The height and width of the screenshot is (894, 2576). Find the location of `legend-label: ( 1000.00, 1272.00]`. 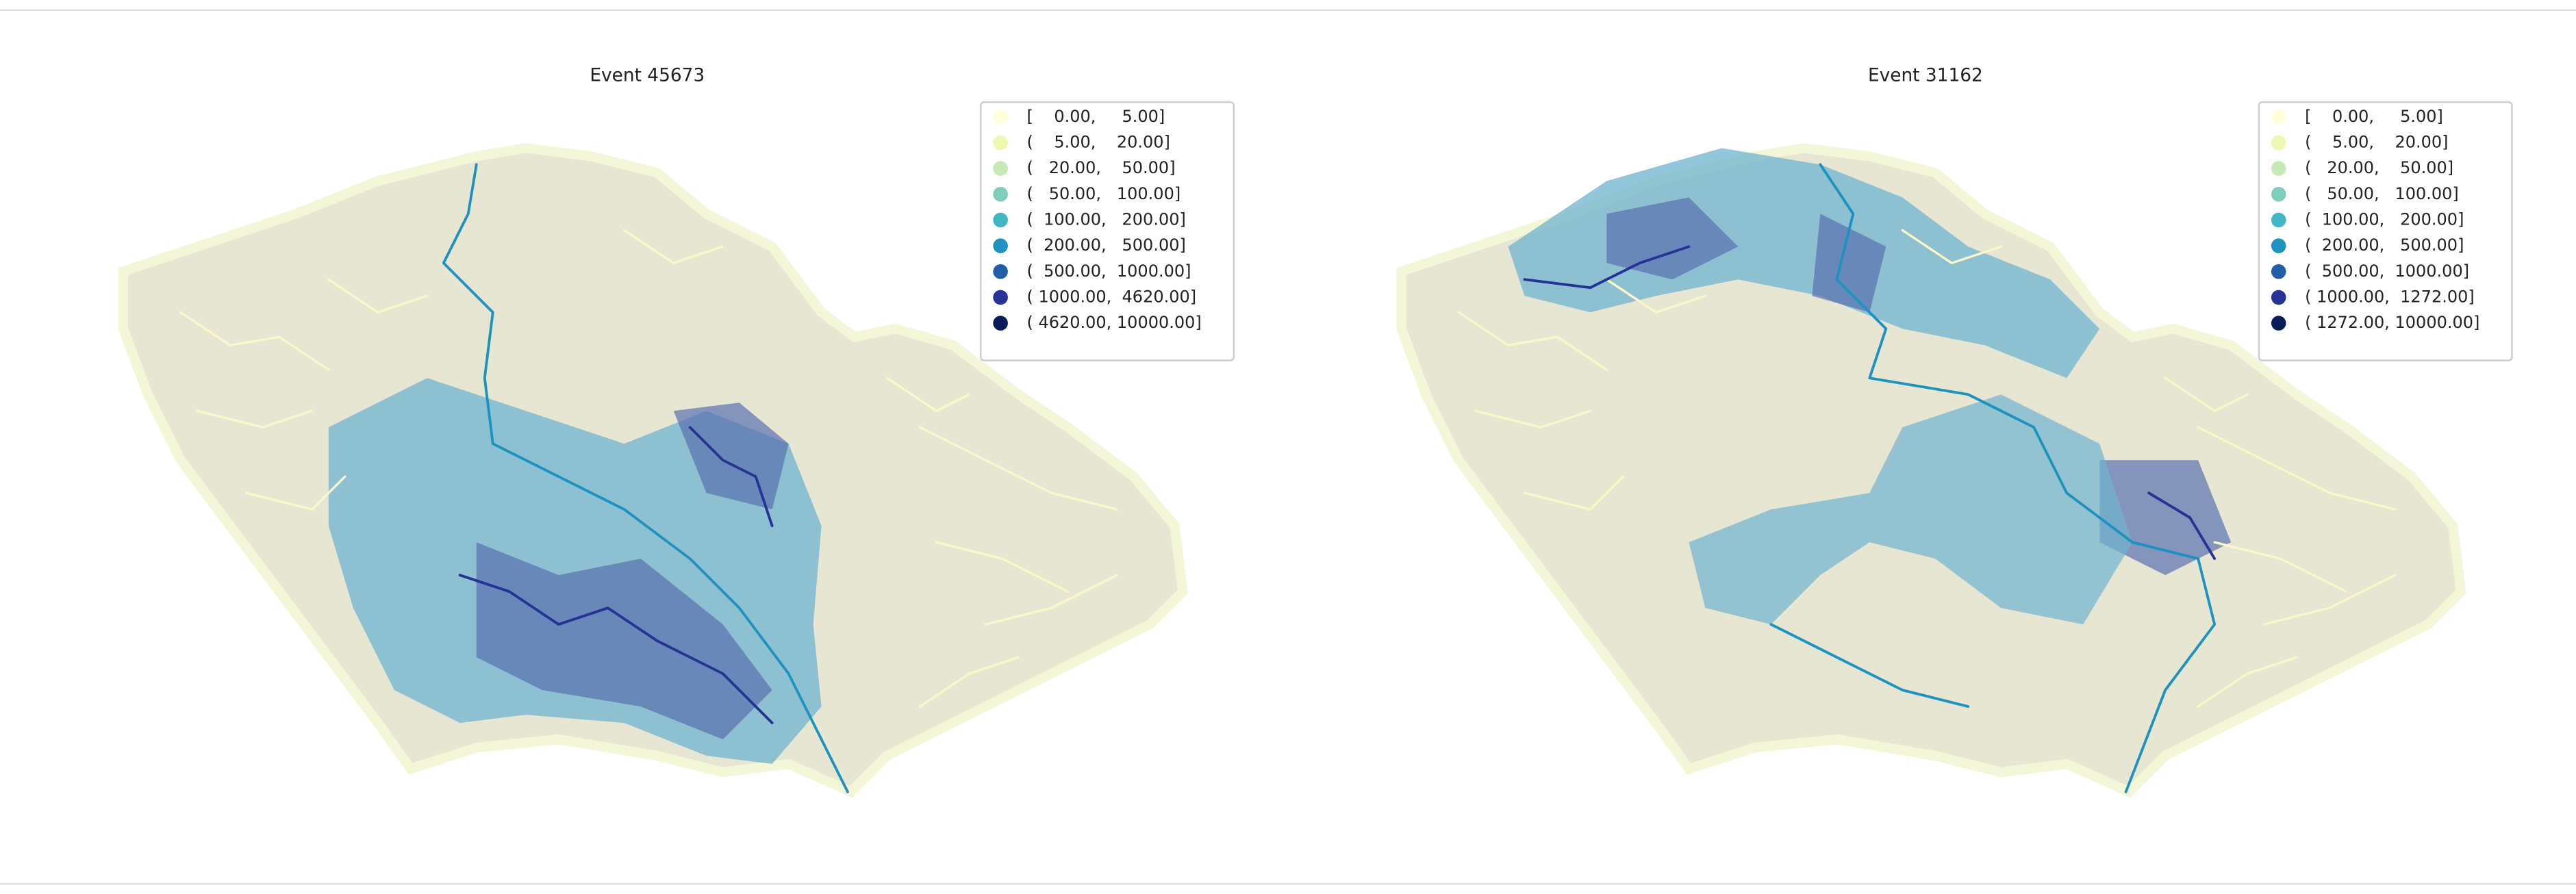

legend-label: ( 1000.00, 1272.00] is located at coordinates (2390, 296).